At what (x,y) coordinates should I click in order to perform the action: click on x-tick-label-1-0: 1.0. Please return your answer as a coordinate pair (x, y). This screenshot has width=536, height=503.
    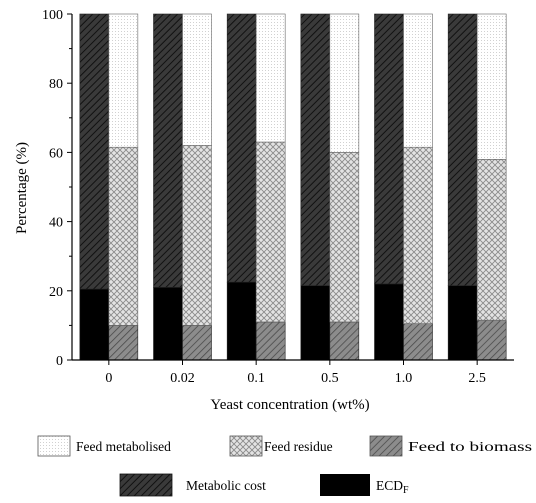
    Looking at the image, I should click on (404, 378).